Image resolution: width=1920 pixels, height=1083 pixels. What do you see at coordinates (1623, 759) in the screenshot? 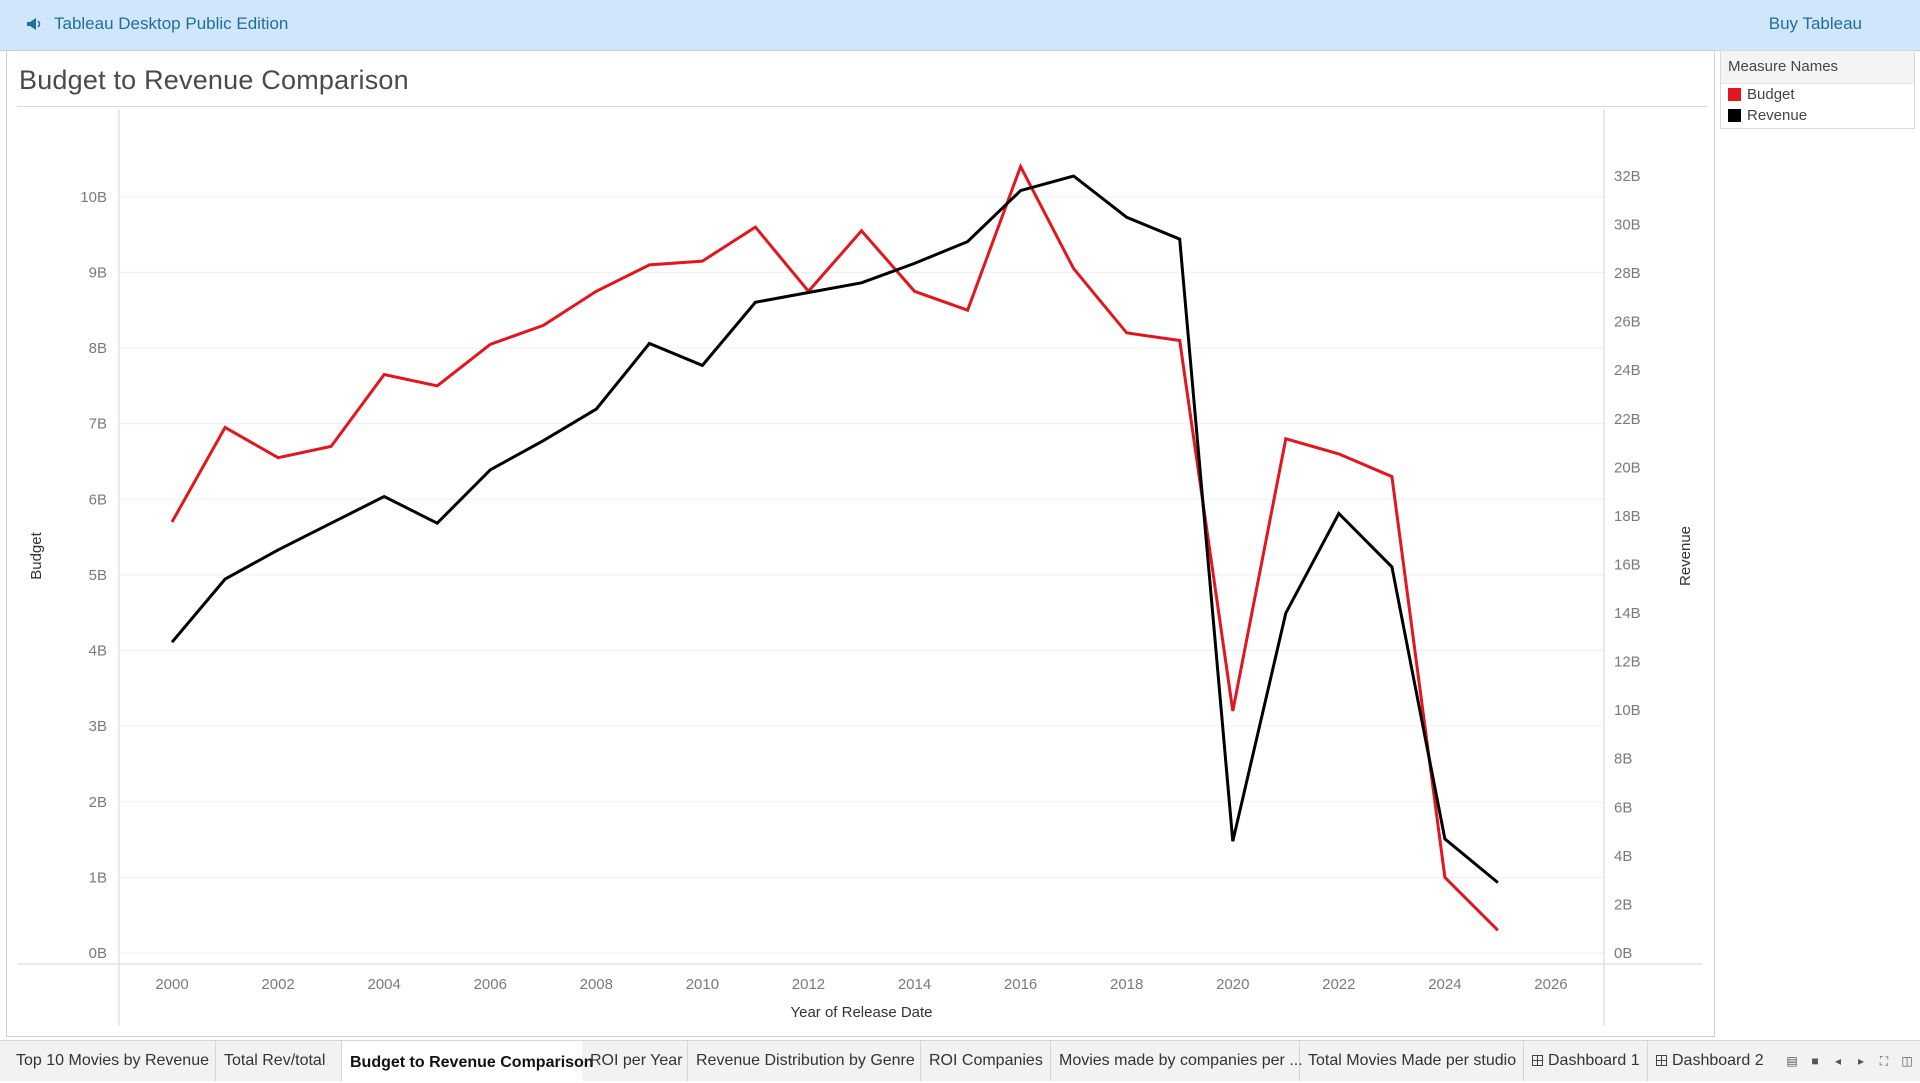
I see `y2-tick-label: 8B` at bounding box center [1623, 759].